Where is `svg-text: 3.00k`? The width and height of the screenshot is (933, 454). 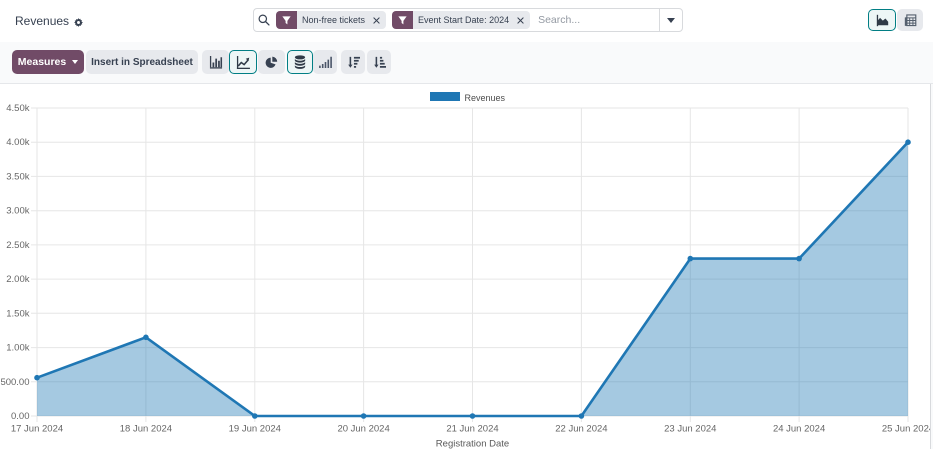 svg-text: 3.00k is located at coordinates (17, 211).